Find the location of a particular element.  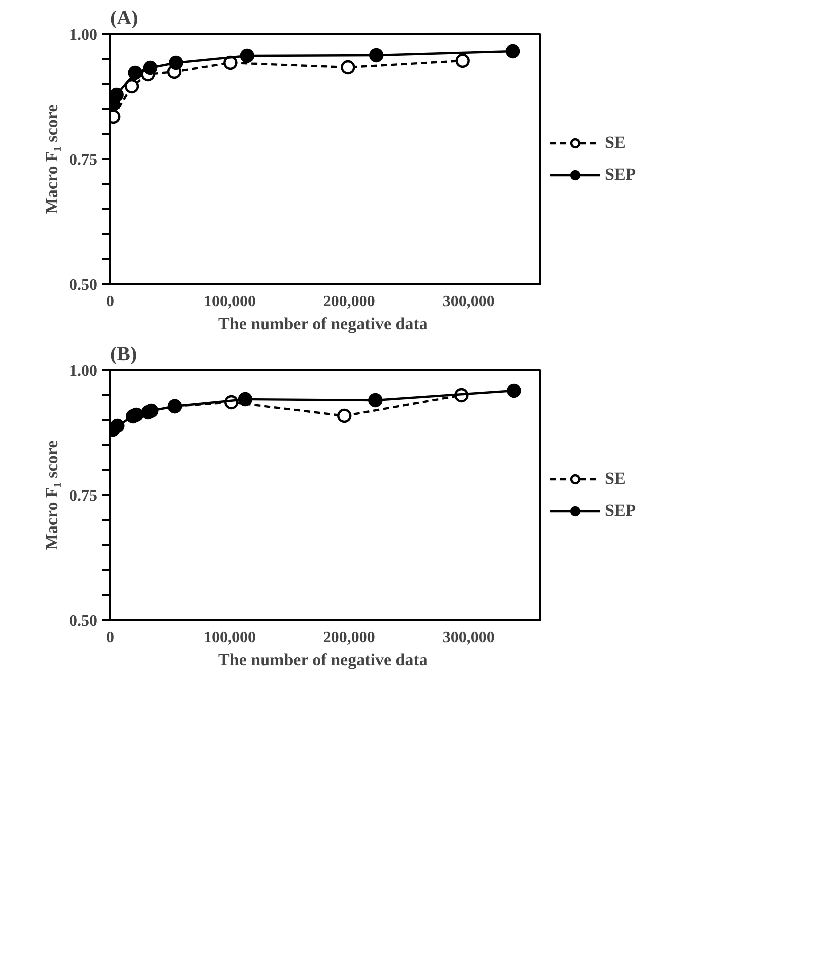

chart-title: (A) is located at coordinates (124, 19).